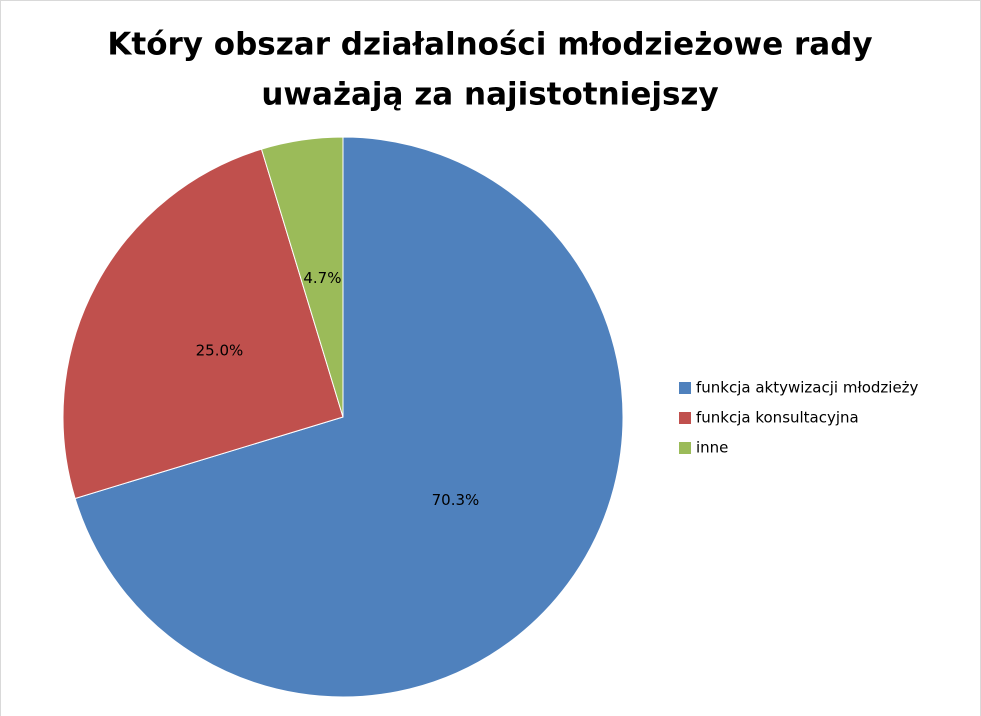  I want to click on legend-label: inne, so click(712, 448).